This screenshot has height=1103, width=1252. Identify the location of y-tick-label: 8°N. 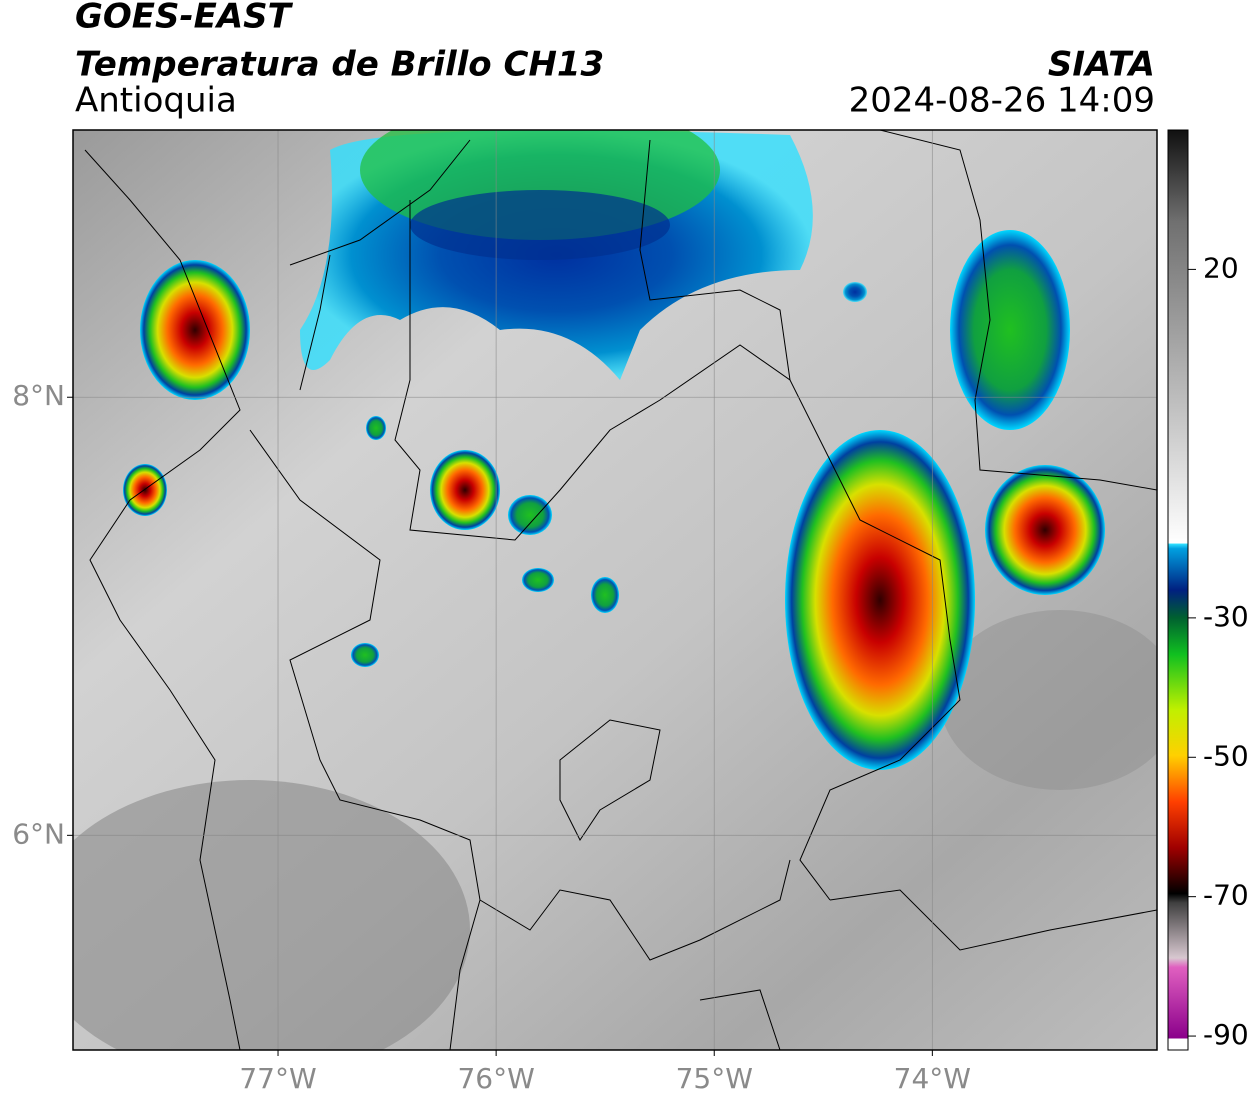
(38, 395).